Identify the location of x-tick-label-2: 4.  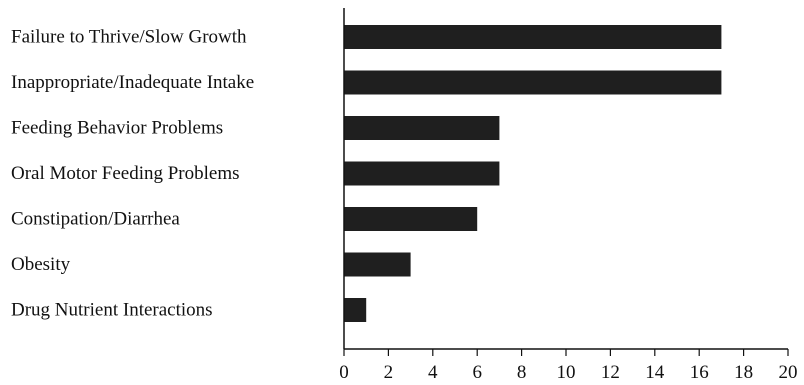
(433, 372).